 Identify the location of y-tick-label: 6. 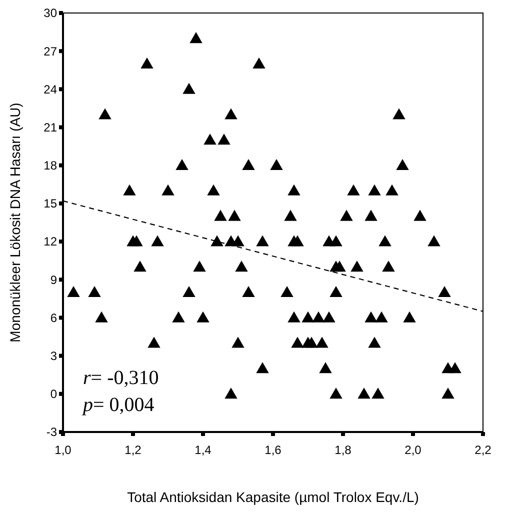
(54, 317).